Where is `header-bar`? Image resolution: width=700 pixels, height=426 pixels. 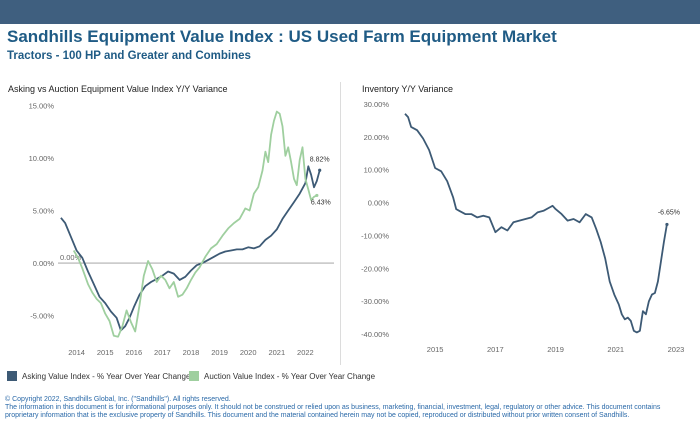 header-bar is located at coordinates (350, 12).